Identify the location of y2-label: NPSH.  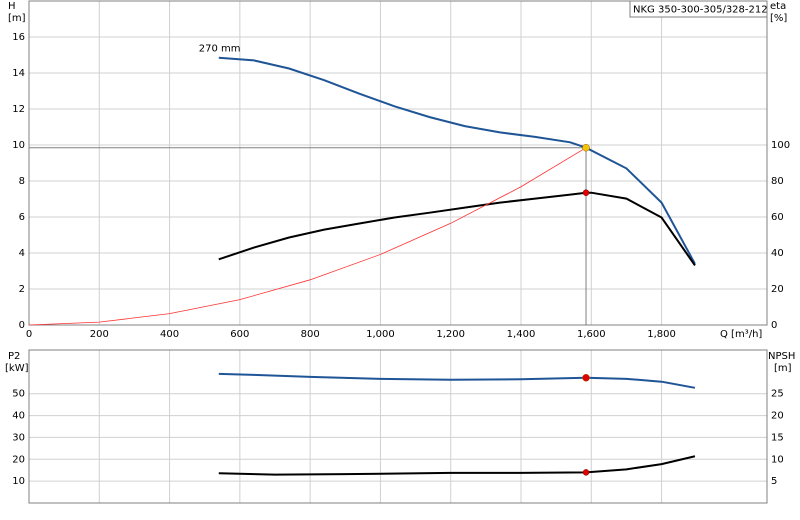
(781, 356).